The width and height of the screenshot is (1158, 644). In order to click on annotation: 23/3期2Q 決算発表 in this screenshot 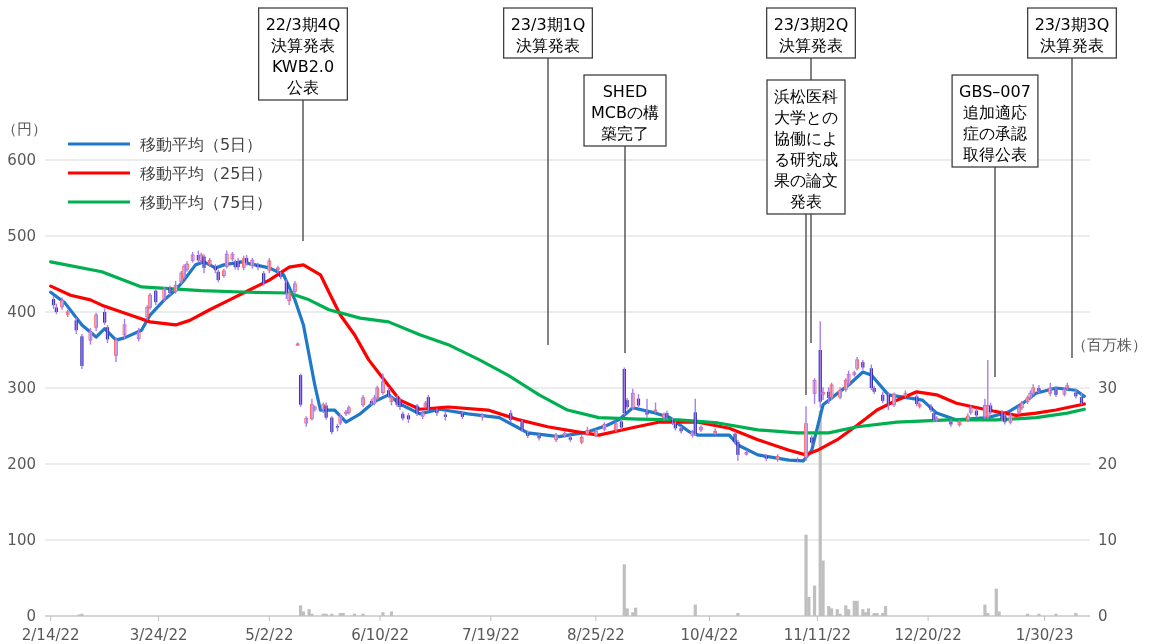, I will do `click(811, 33)`.